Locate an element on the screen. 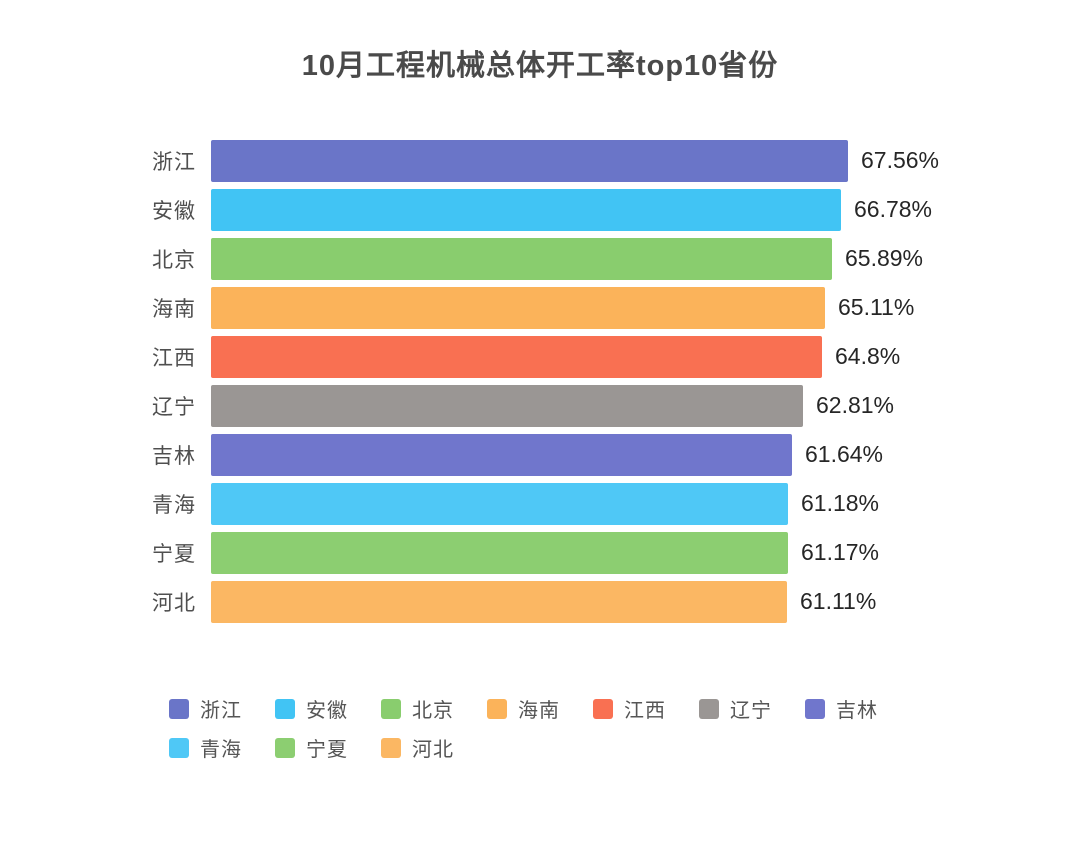  category-label: 青海 is located at coordinates (174, 505).